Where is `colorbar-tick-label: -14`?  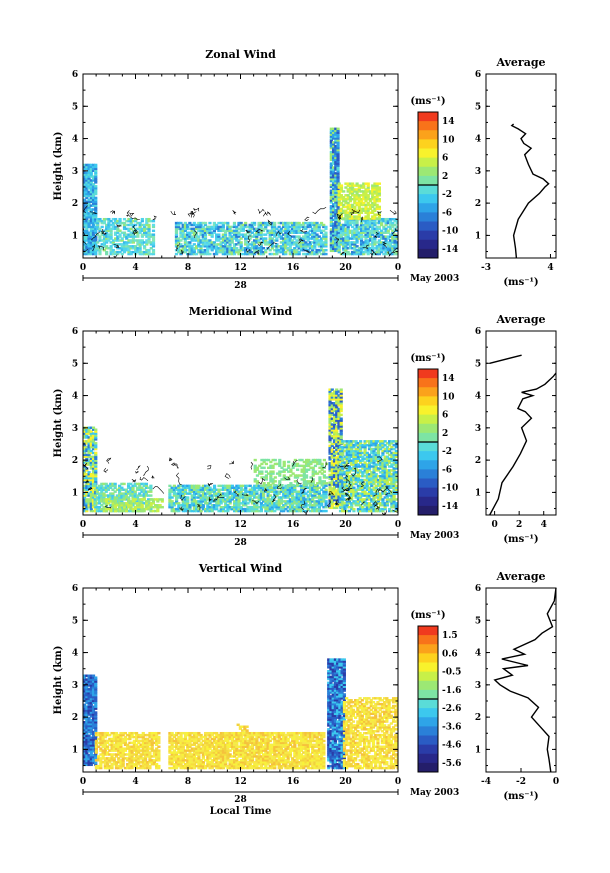
colorbar-tick-label: -14 is located at coordinates (450, 507).